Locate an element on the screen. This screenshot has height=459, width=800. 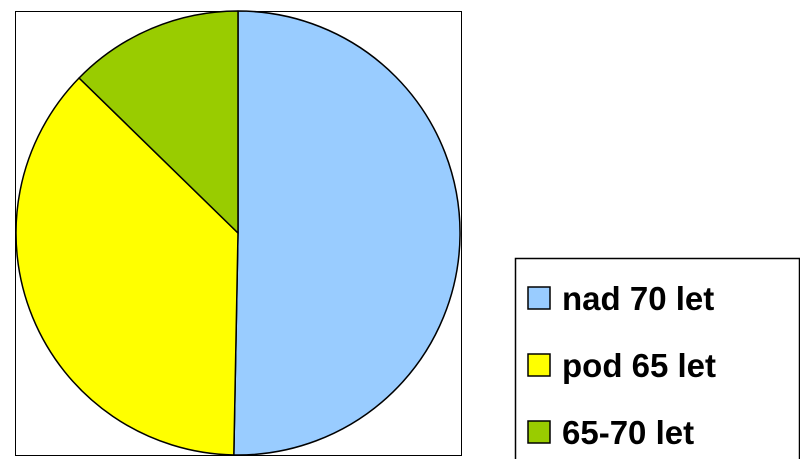
legend-swatch-nad-70-let is located at coordinates (539, 298).